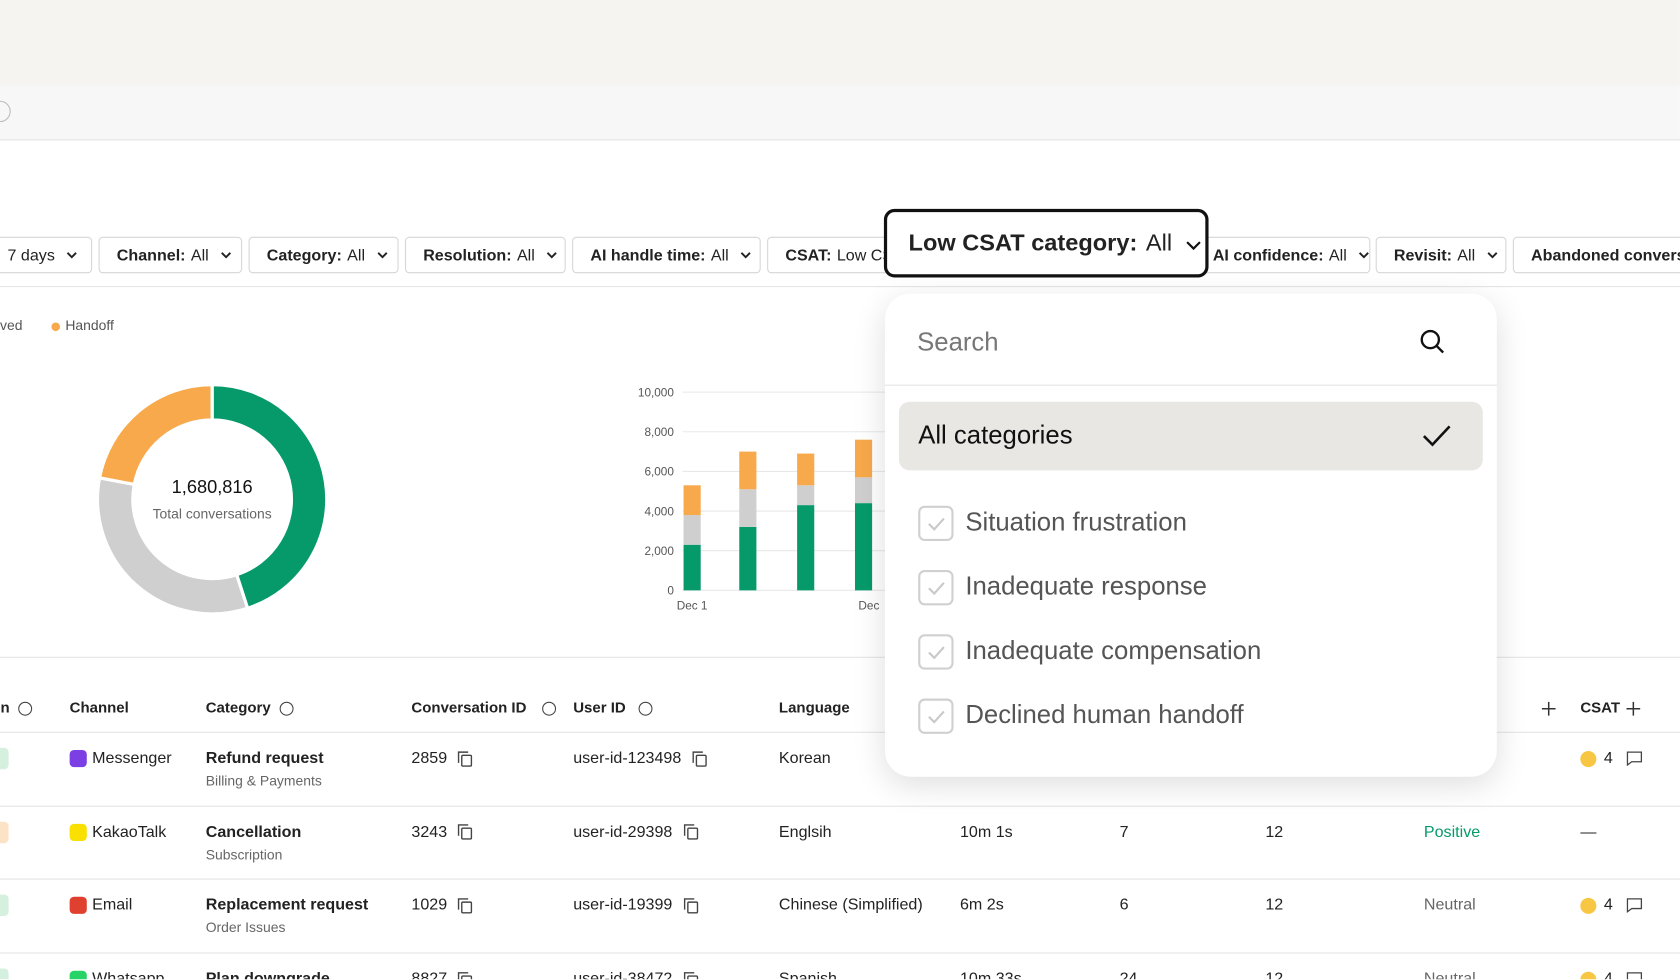 The width and height of the screenshot is (1680, 980). Describe the element at coordinates (831, 255) in the screenshot. I see `filter-button: CSAT:Low CSAT` at that location.